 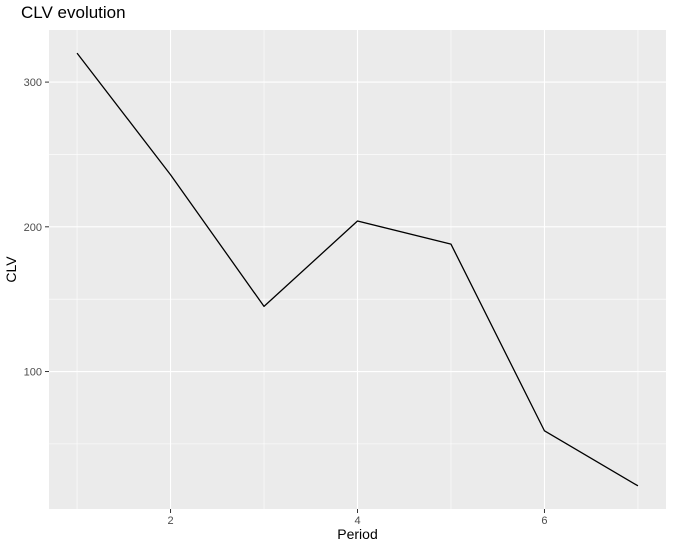 I want to click on x-tick-label: 6, so click(x=544, y=521).